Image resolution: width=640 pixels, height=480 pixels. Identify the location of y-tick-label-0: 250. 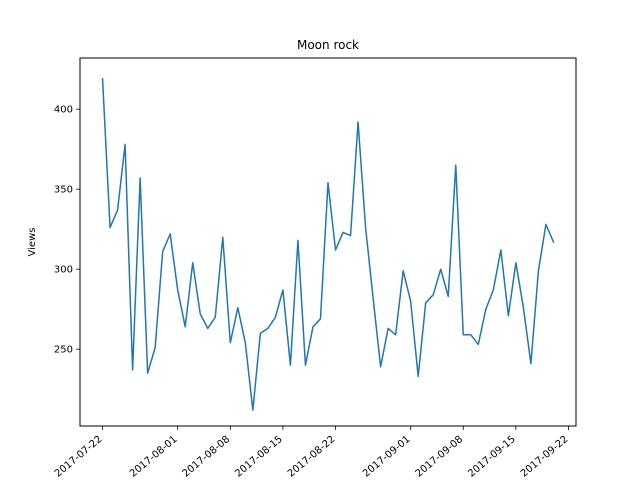
(63, 350).